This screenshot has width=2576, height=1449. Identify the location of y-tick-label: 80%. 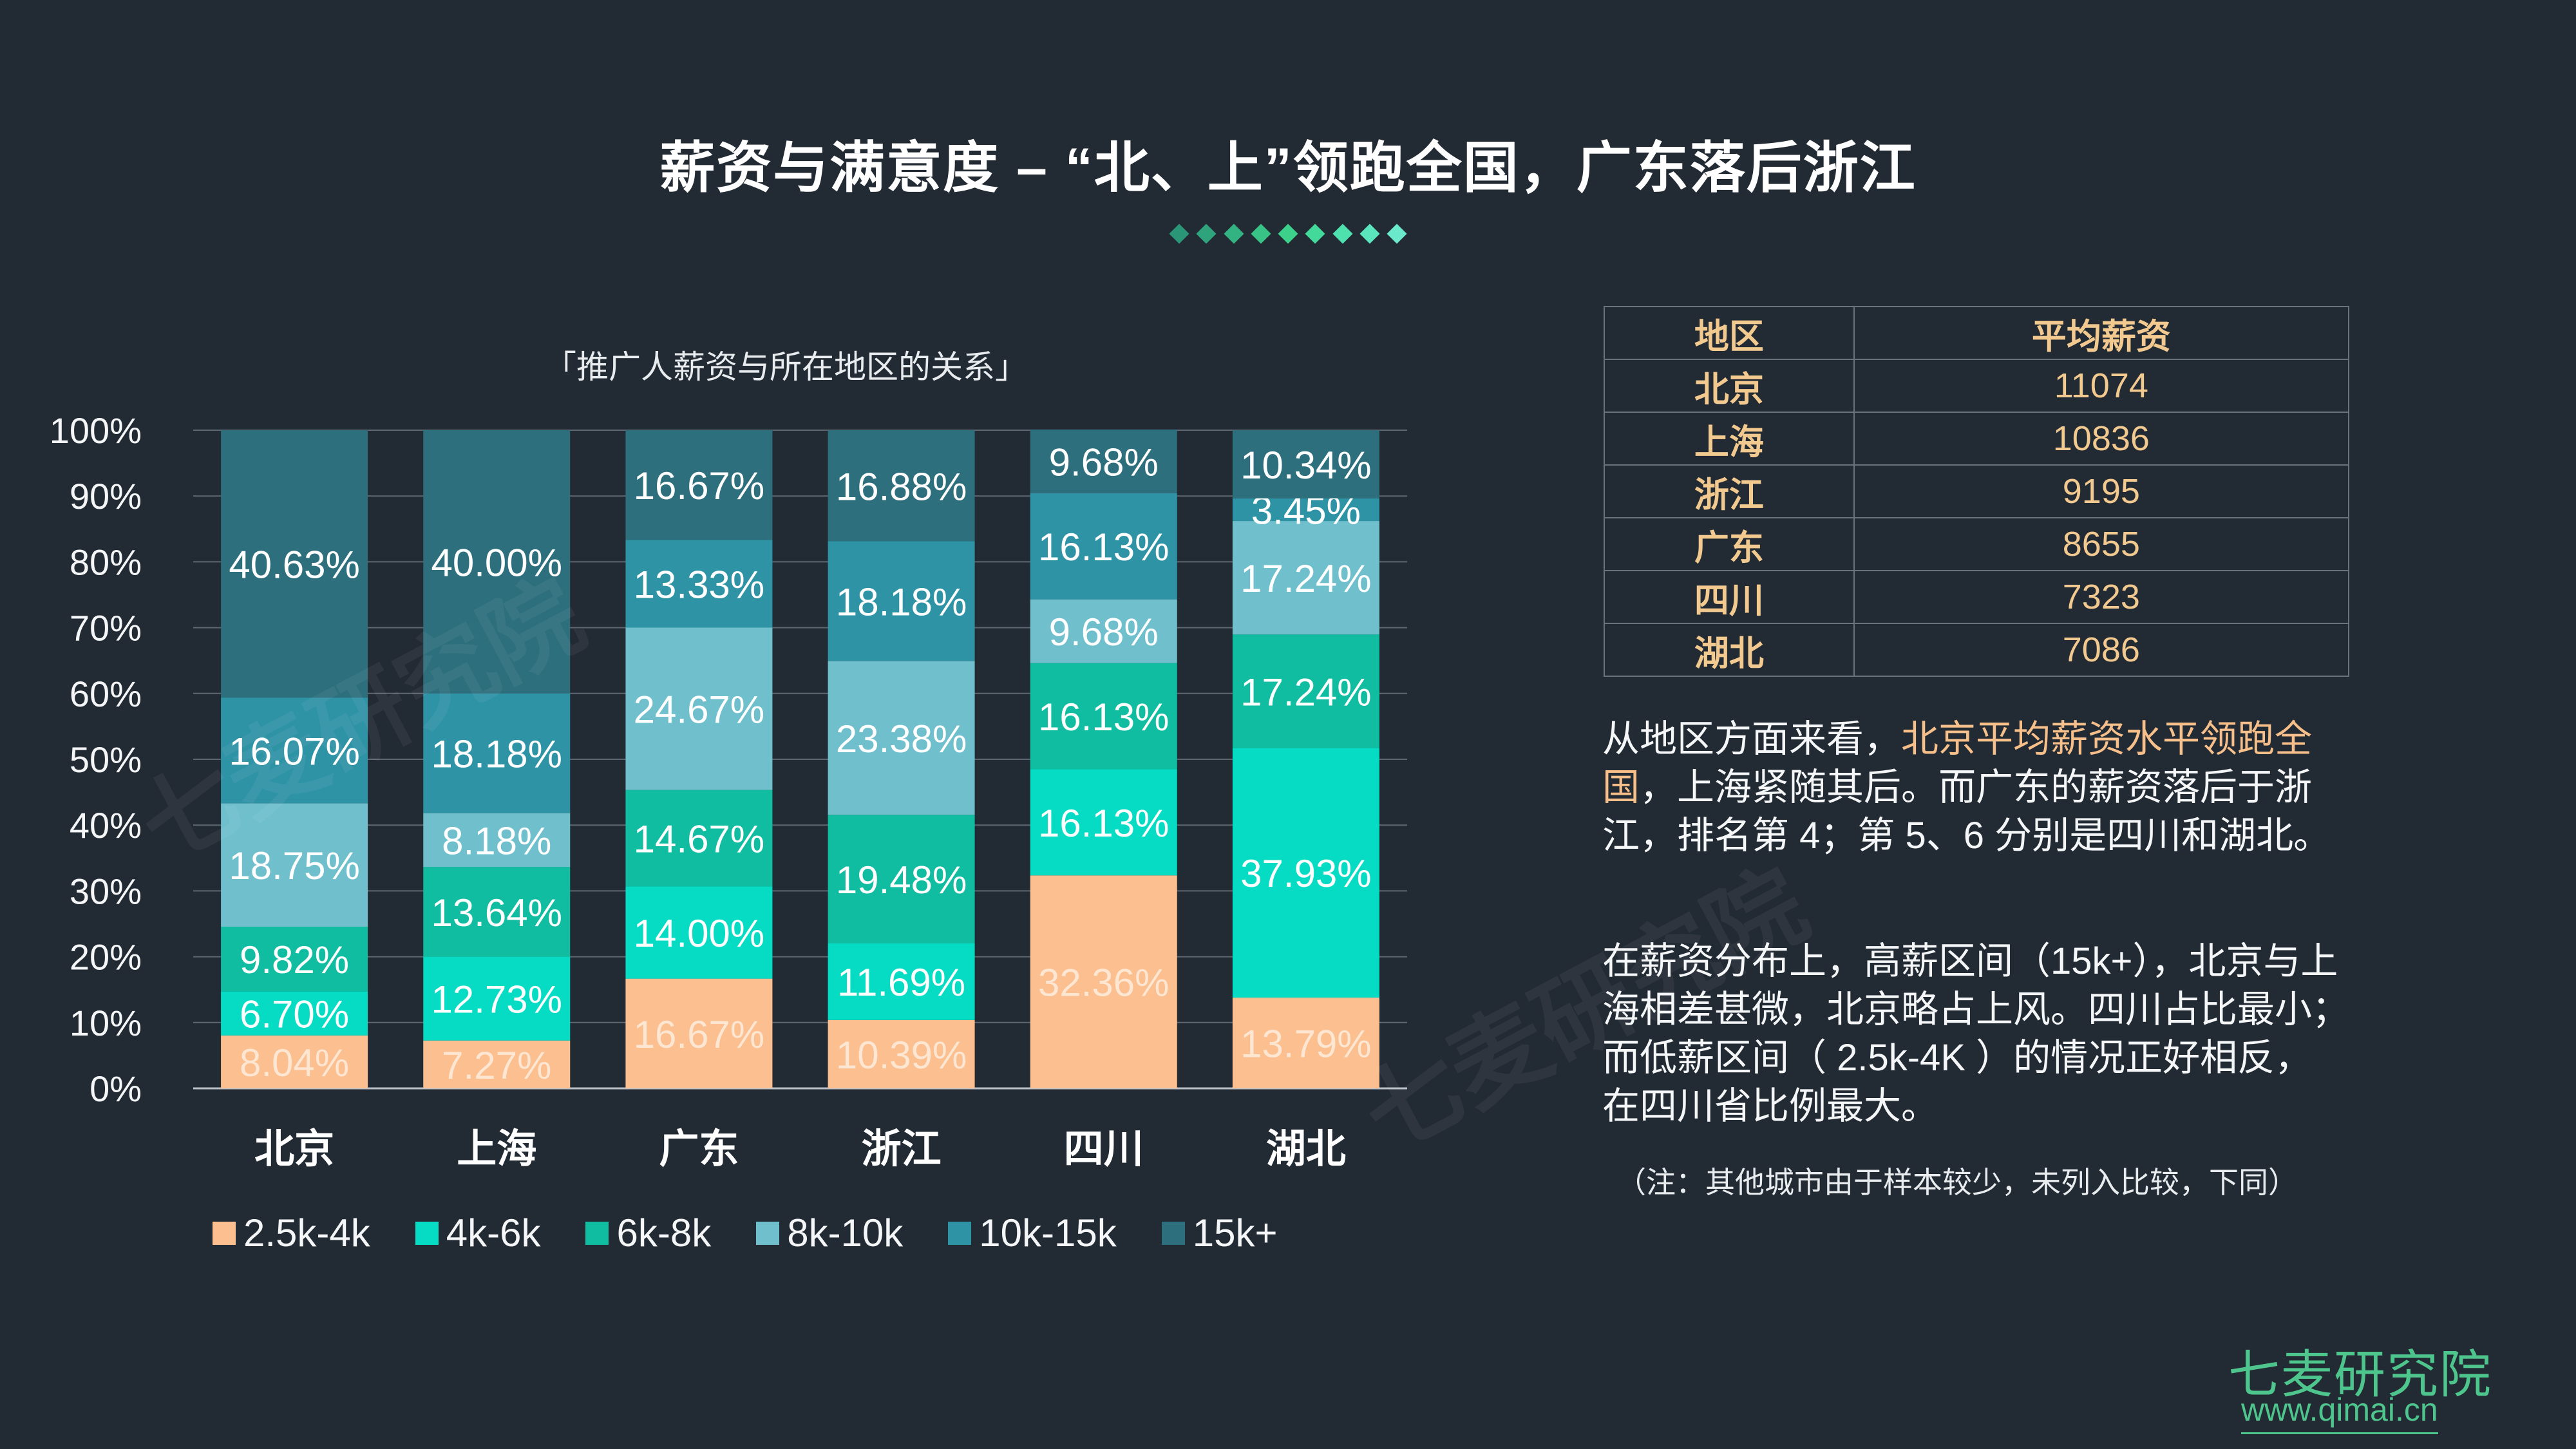
(106, 562).